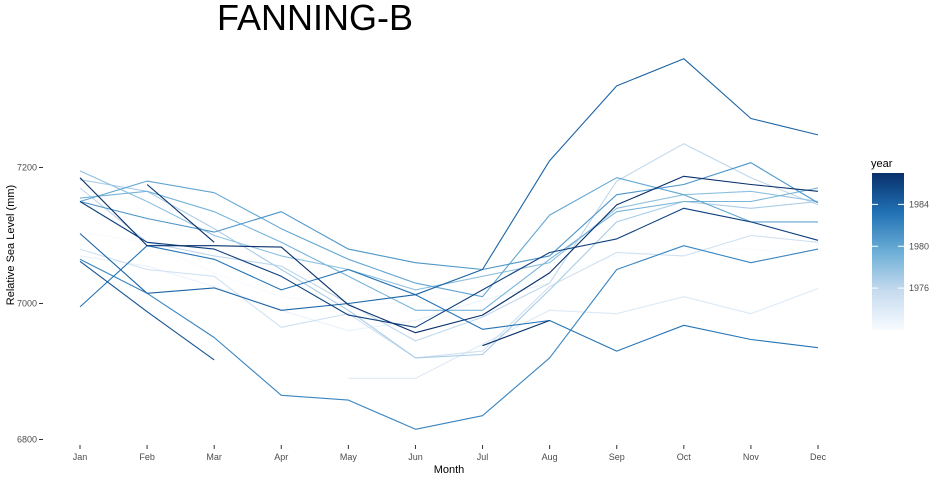 This screenshot has width=940, height=480. I want to click on x-tick-label: Oct, so click(684, 457).